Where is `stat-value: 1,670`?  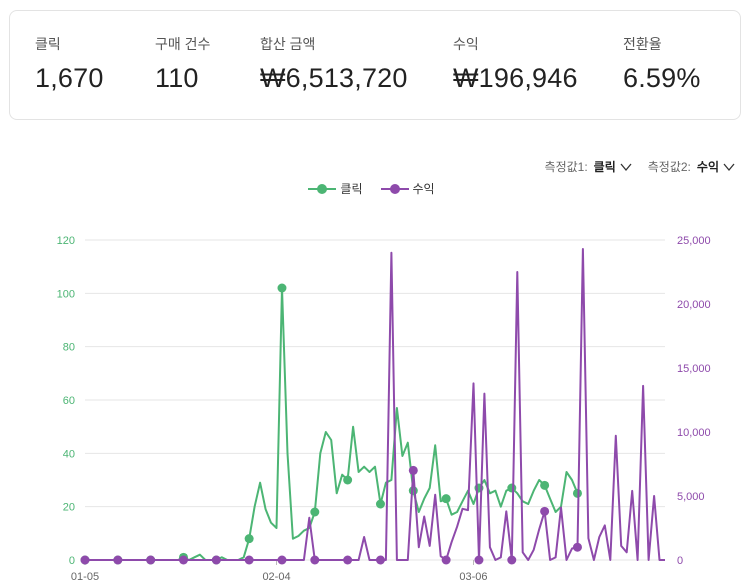
stat-value: 1,670 is located at coordinates (69, 78).